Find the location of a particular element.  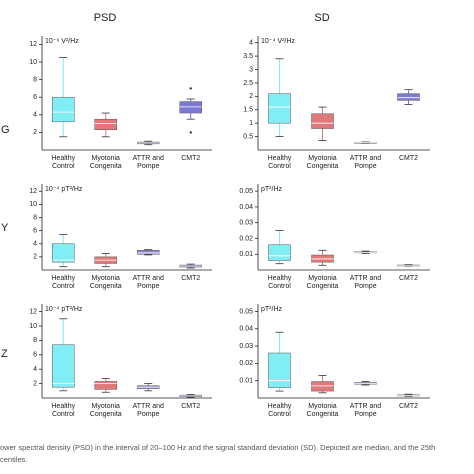

y-tick-label: 0.04 is located at coordinates (246, 207).